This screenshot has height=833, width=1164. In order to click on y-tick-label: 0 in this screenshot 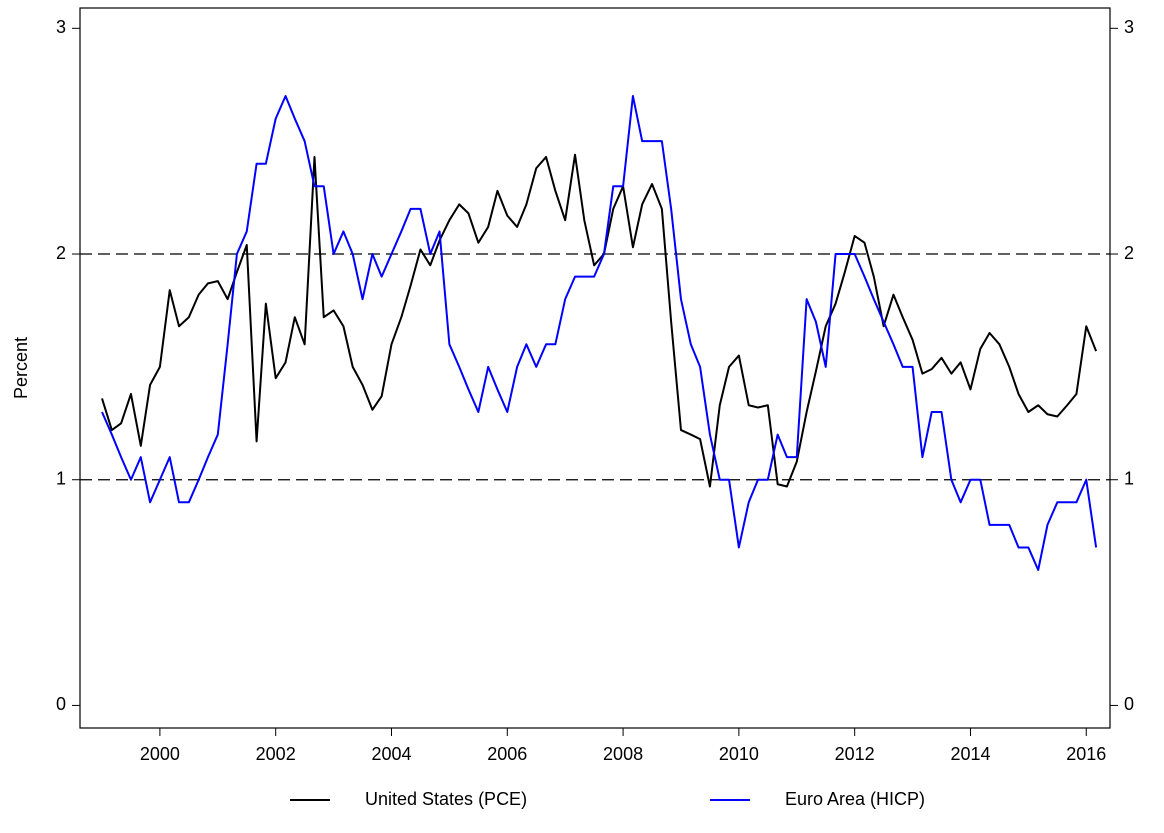, I will do `click(61, 704)`.